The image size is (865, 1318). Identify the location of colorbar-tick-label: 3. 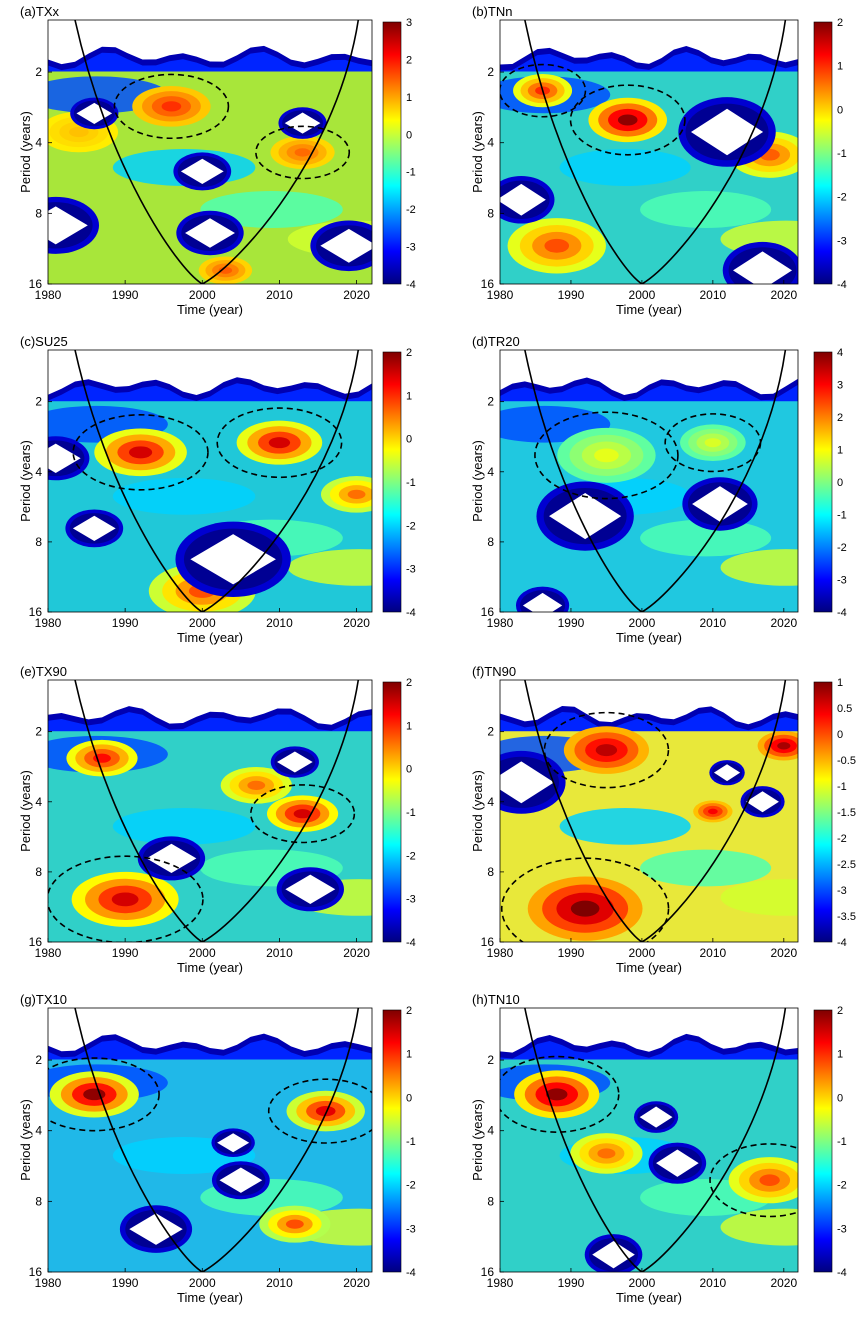
(409, 23).